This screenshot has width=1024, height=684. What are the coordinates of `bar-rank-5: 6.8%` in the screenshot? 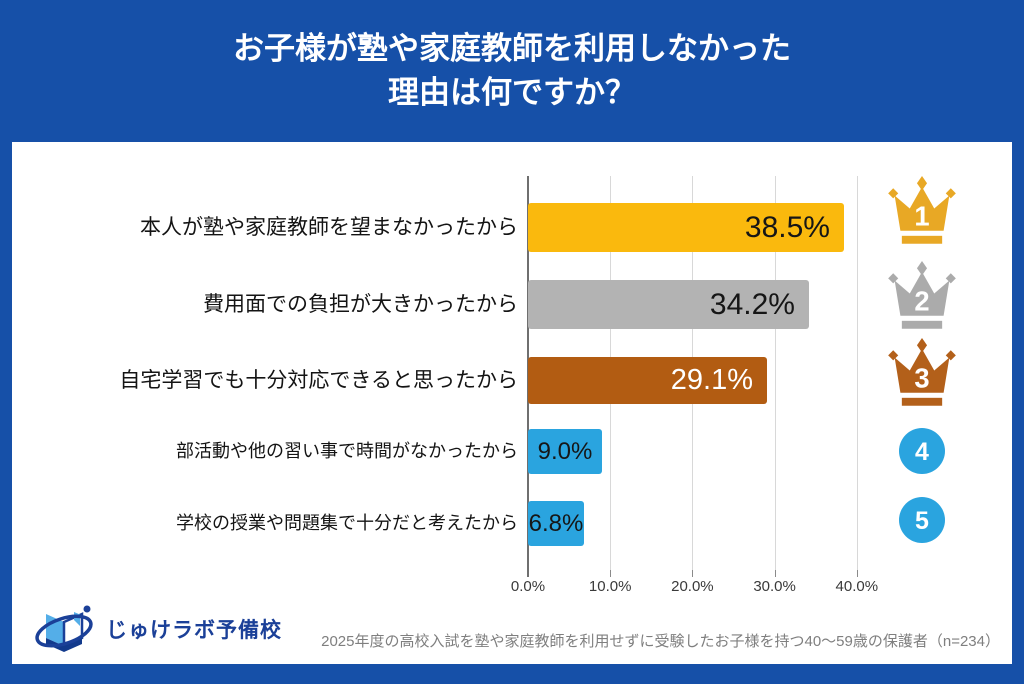 It's located at (556, 523).